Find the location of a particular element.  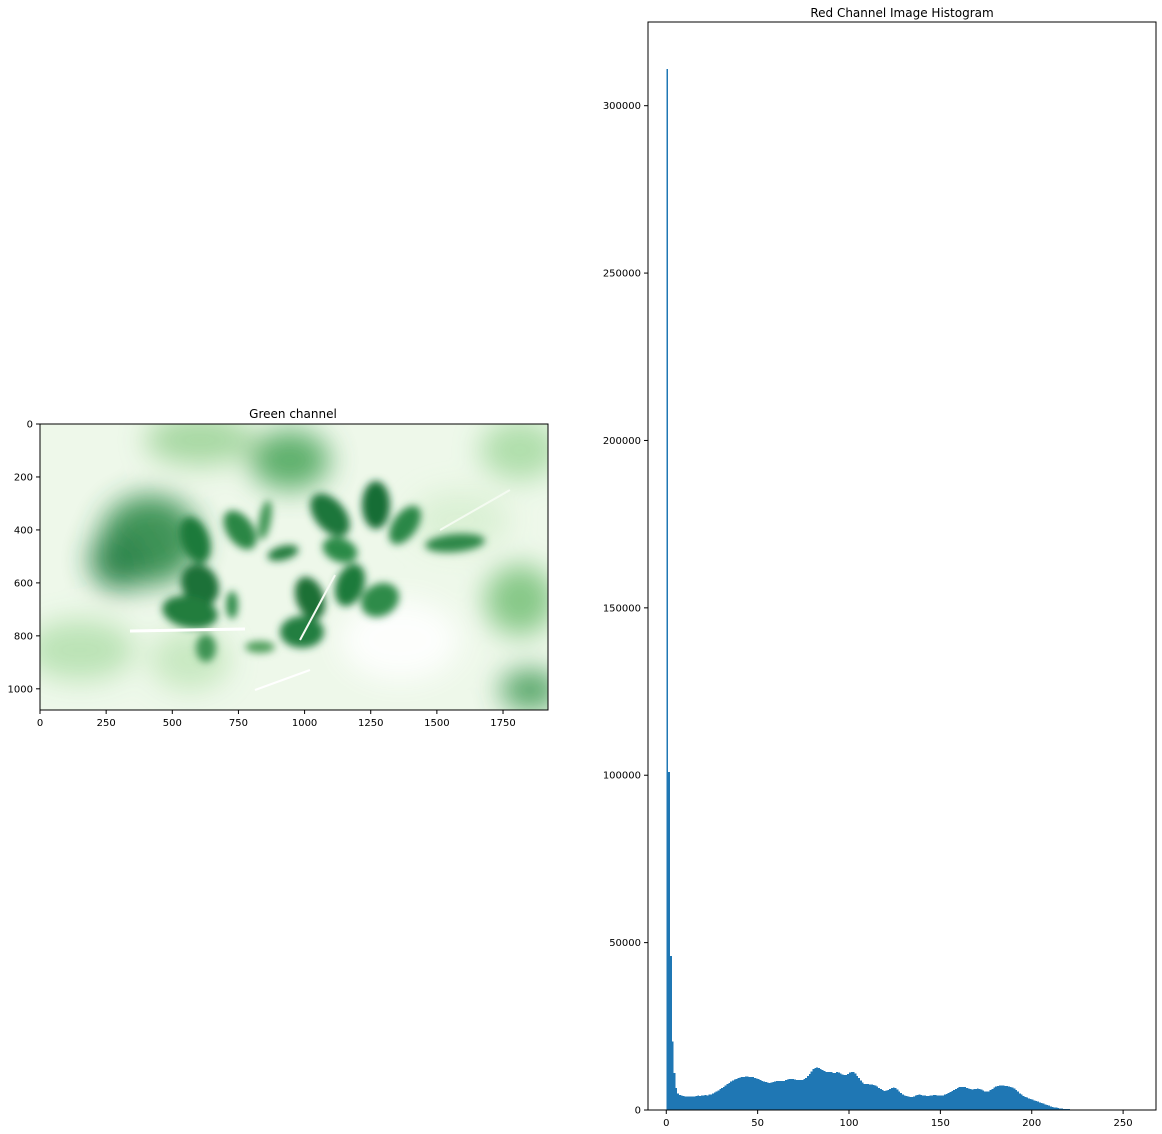

image-panel: Green channel is located at coordinates (278, 568).